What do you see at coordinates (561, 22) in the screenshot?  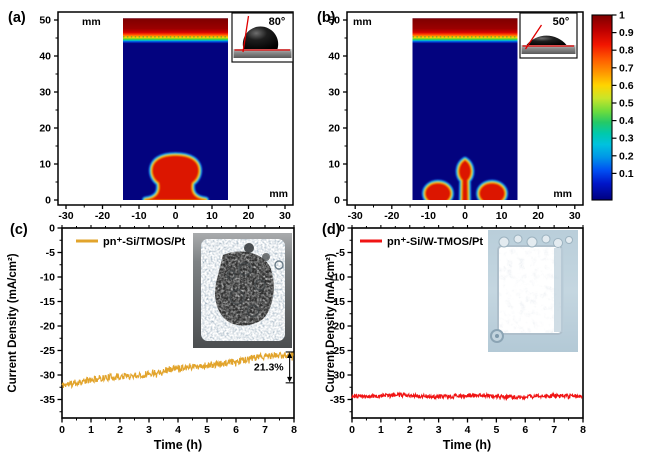 I see `contact-angle-label: 50°` at bounding box center [561, 22].